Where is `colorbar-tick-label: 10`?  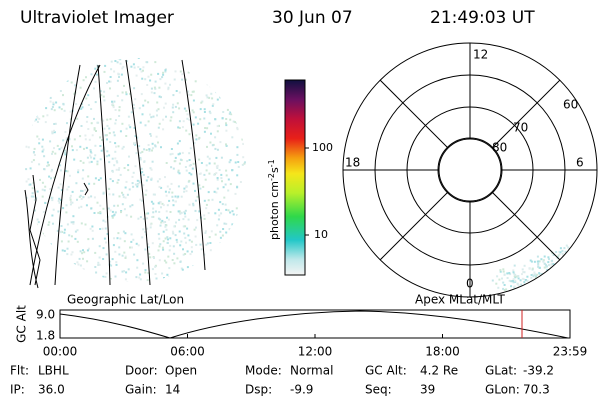 colorbar-tick-label: 10 is located at coordinates (321, 234).